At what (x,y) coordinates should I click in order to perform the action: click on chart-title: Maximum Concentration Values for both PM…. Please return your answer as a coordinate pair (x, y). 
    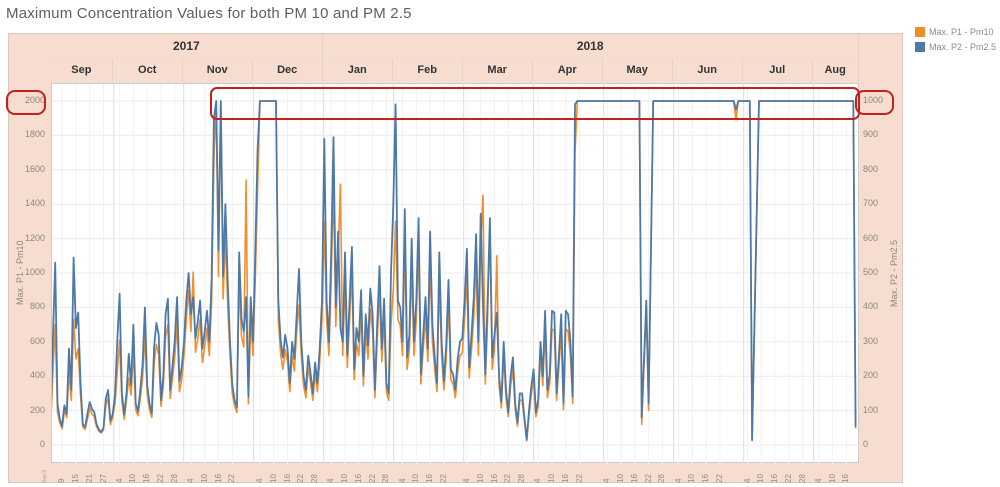
    Looking at the image, I should click on (209, 13).